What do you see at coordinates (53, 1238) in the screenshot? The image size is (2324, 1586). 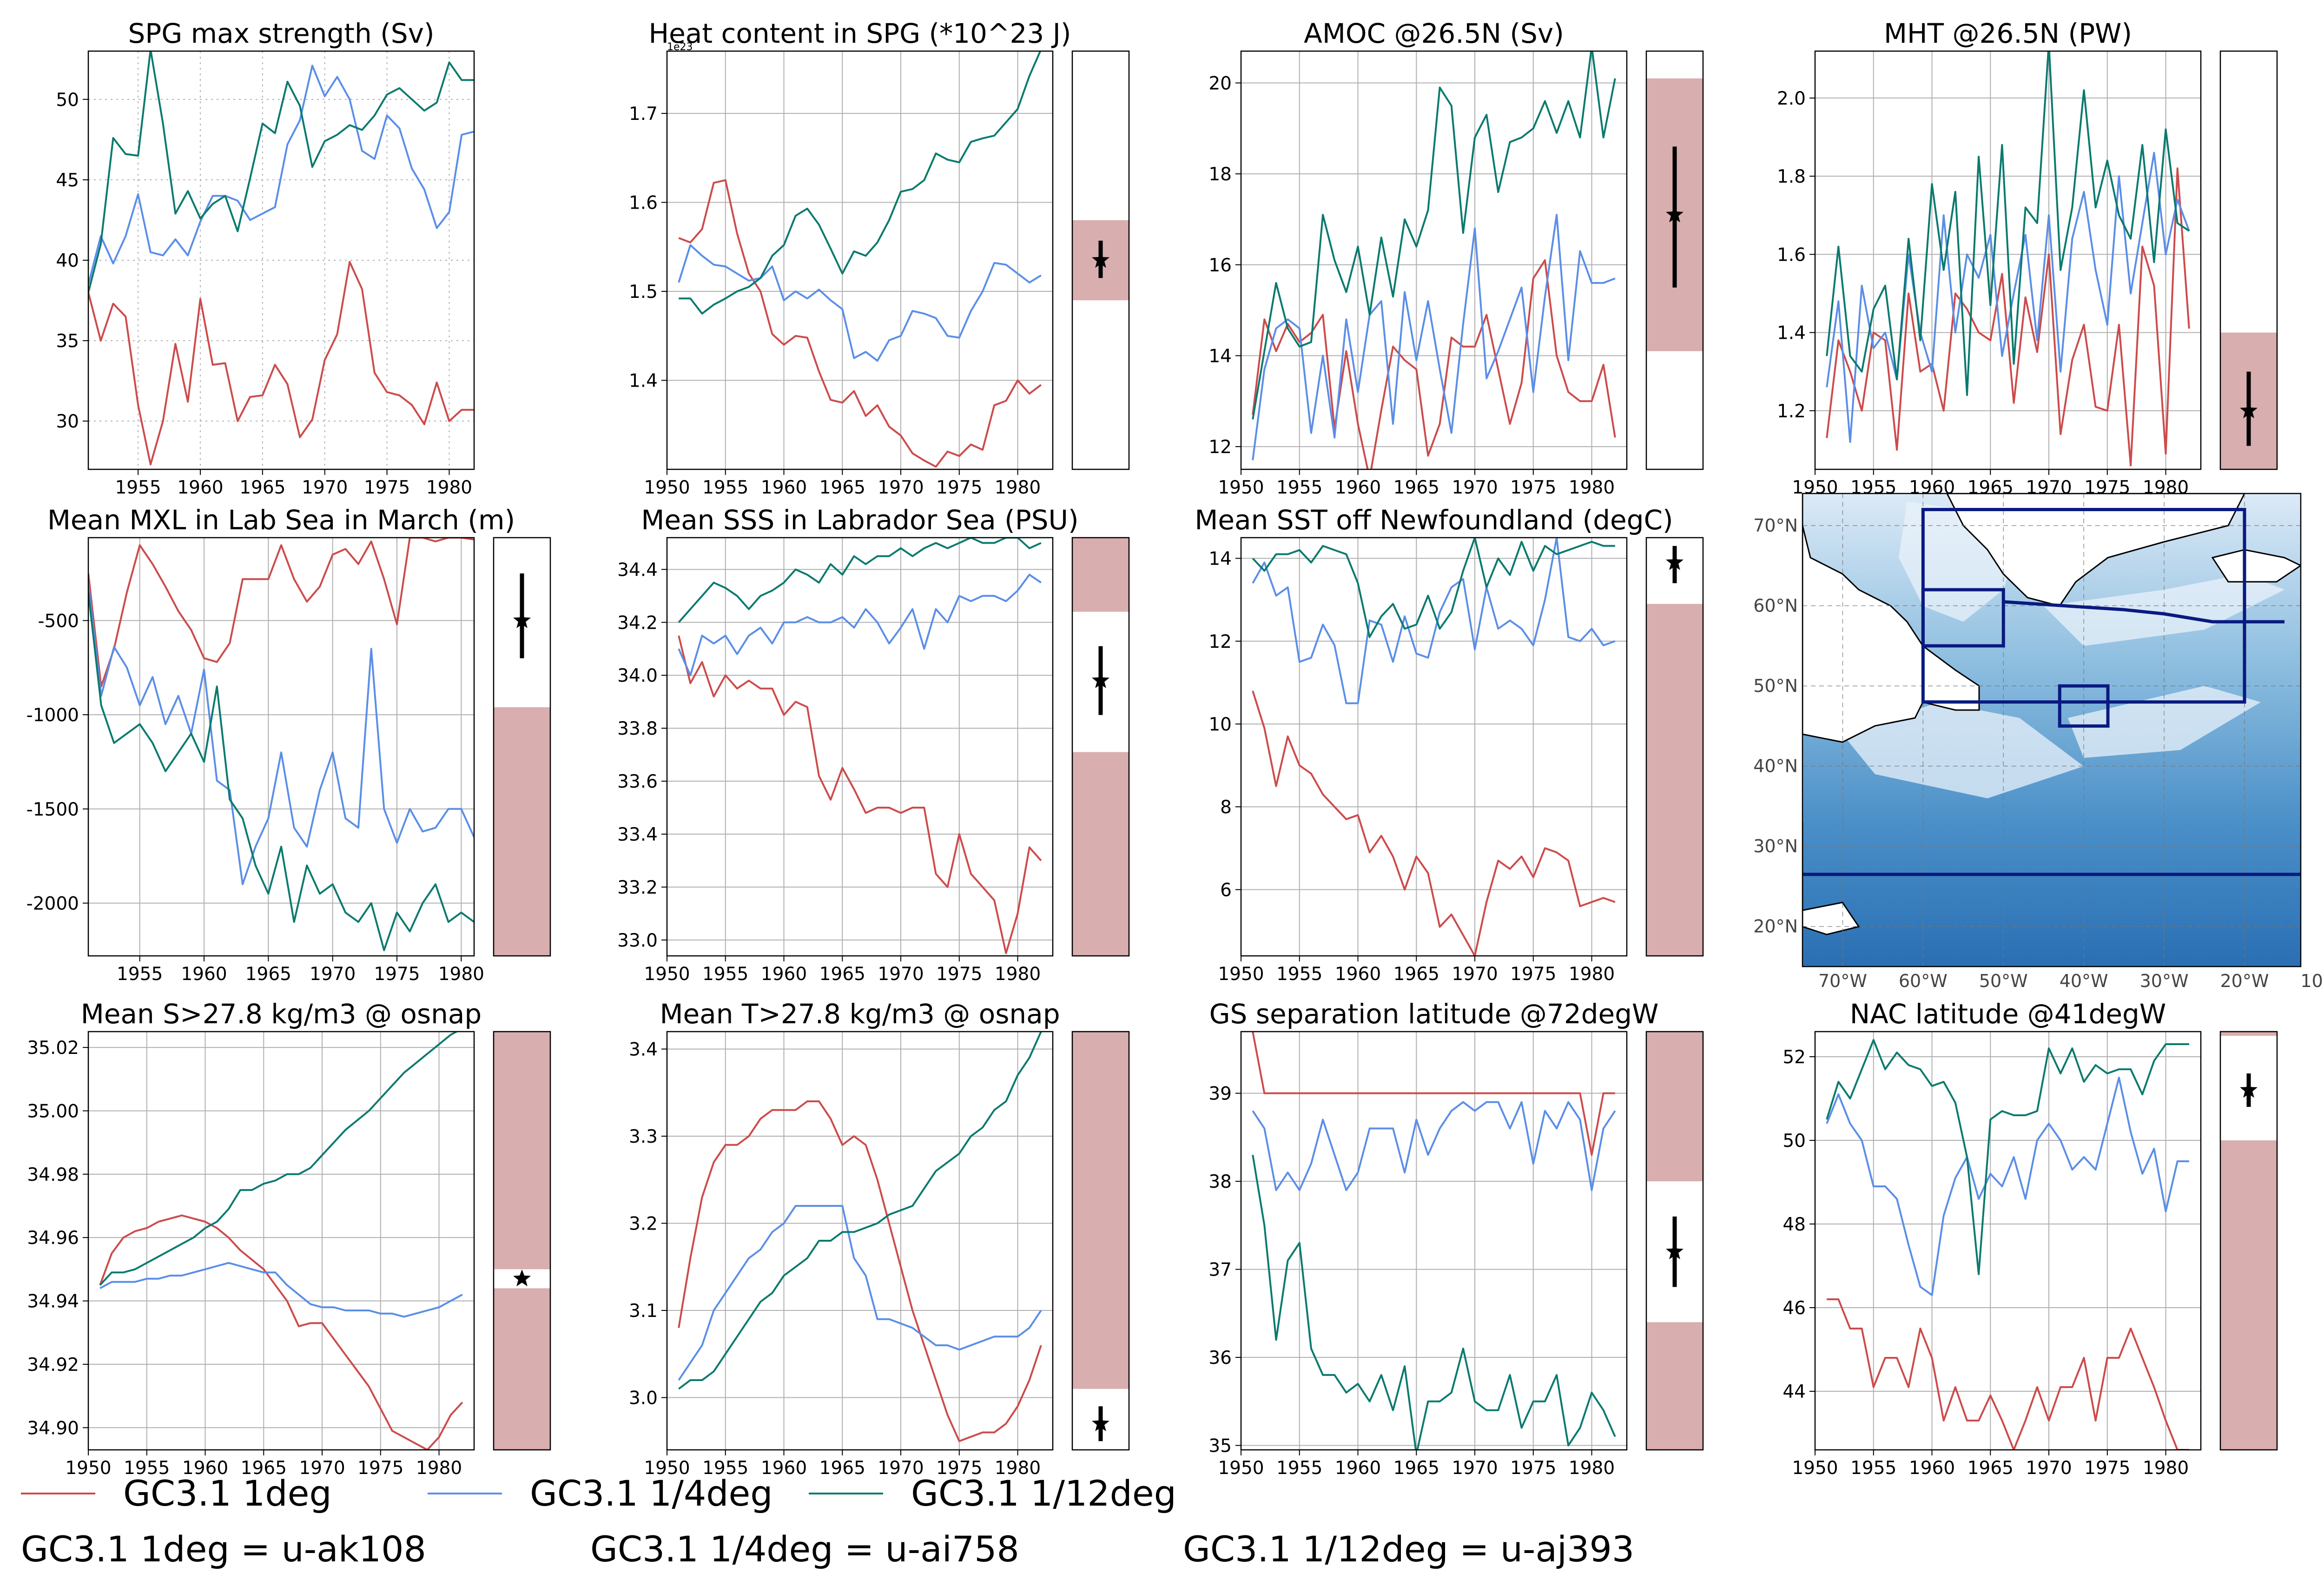 I see `y-tick-label: 34.96` at bounding box center [53, 1238].